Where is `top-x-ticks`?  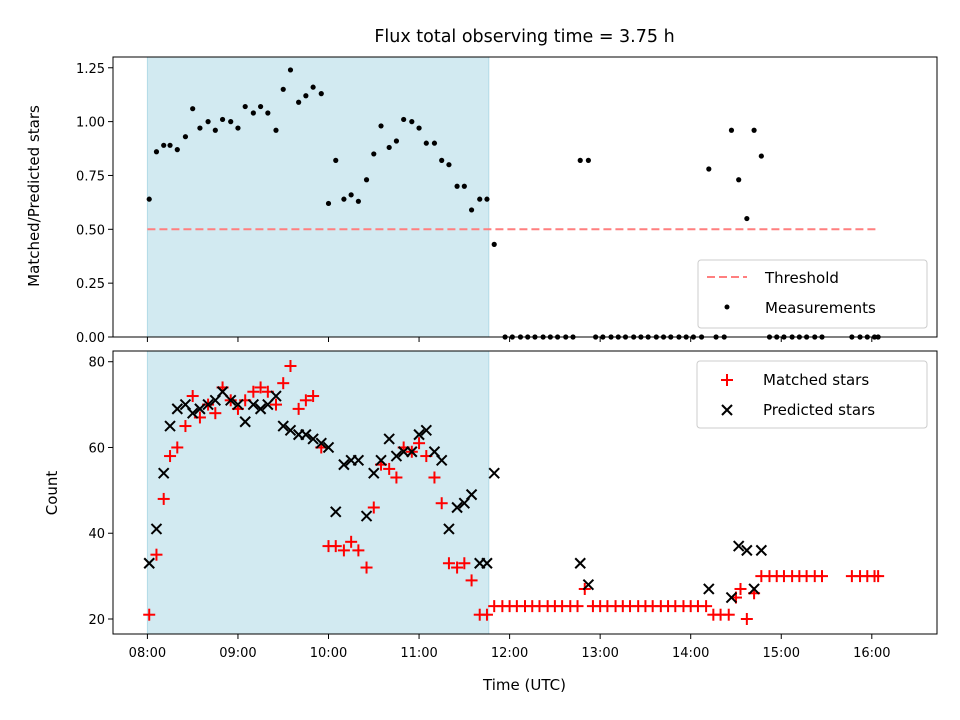 top-x-ticks is located at coordinates (509, 339).